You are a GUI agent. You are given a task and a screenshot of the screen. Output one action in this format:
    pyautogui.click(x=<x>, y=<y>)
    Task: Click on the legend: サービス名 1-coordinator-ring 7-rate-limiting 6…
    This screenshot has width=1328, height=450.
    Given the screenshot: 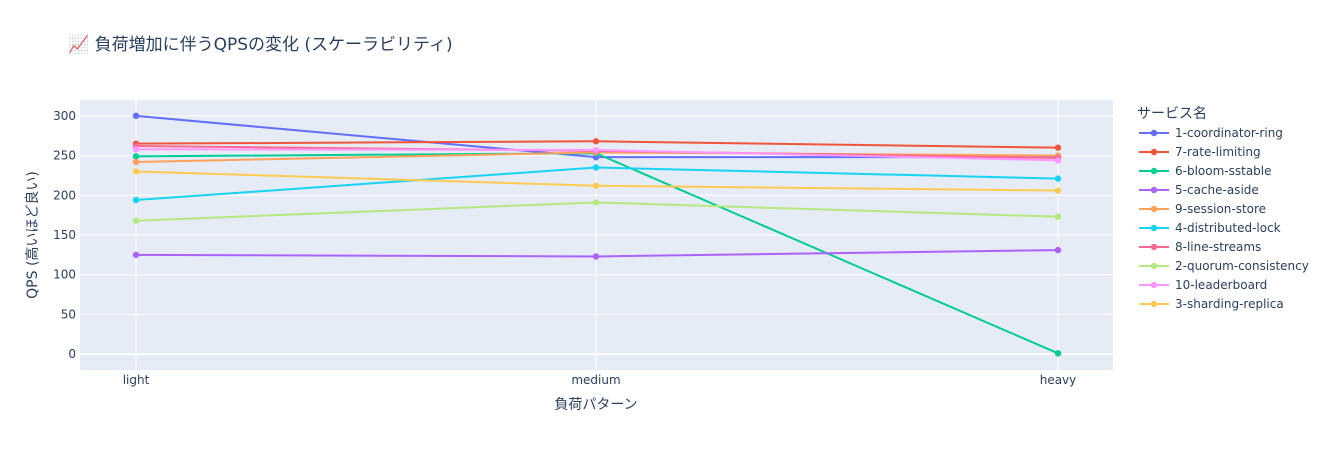 What is the action you would take?
    pyautogui.click(x=1223, y=208)
    